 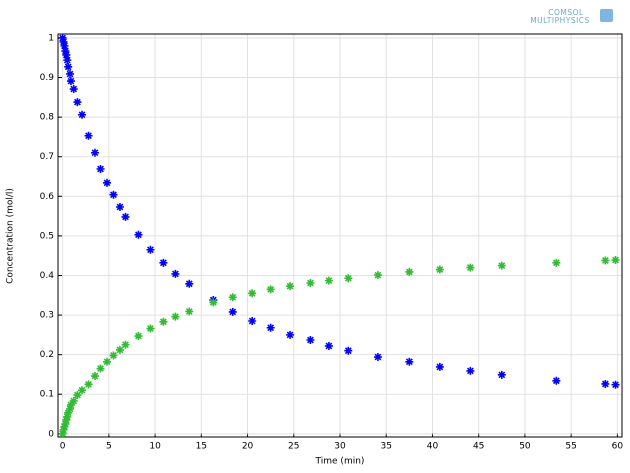 What do you see at coordinates (47, 316) in the screenshot?
I see `y-tick-label: 0.3` at bounding box center [47, 316].